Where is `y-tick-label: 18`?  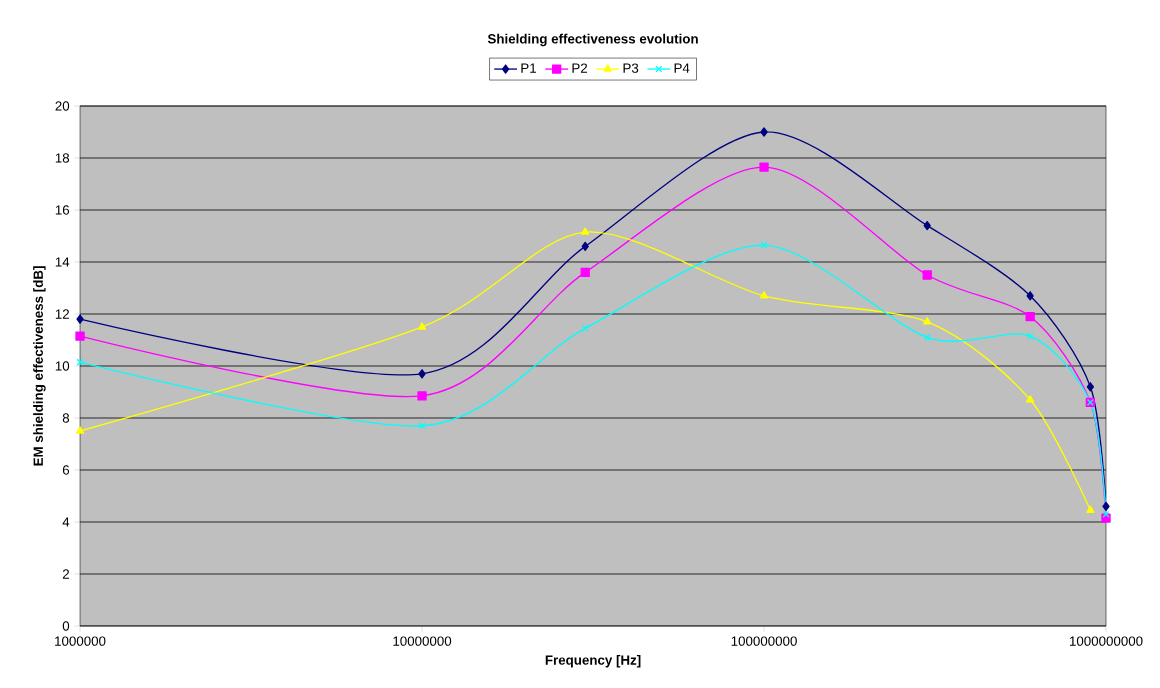
y-tick-label: 18 is located at coordinates (62, 158).